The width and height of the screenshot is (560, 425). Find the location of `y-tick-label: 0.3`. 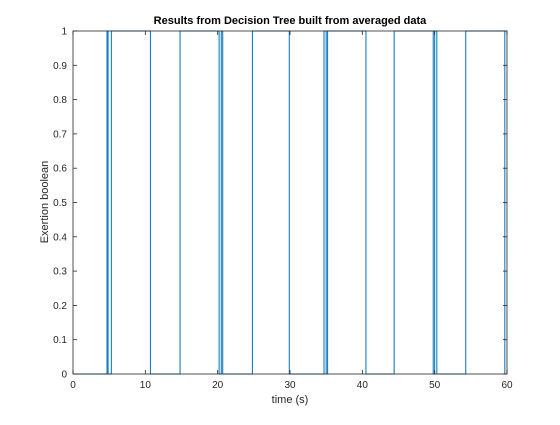

y-tick-label: 0.3 is located at coordinates (60, 272).